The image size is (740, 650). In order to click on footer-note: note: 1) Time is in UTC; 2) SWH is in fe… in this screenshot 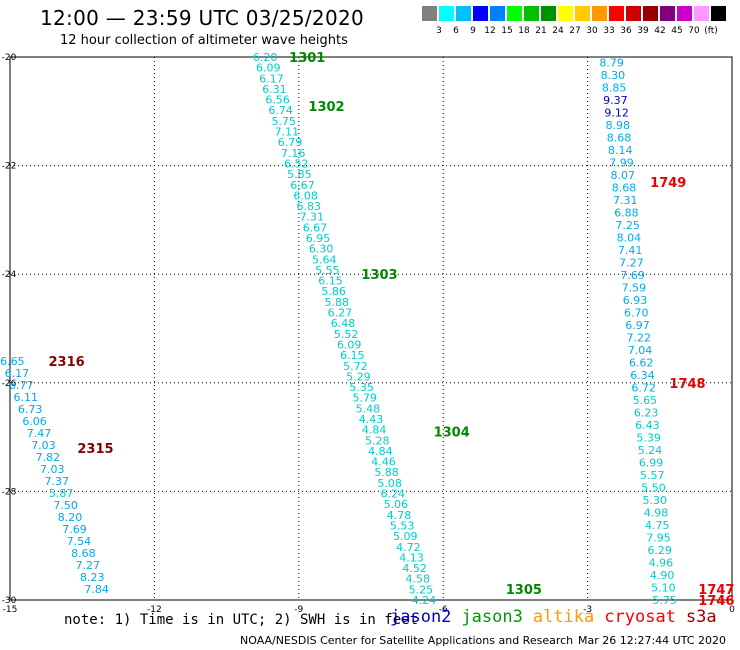, I will do `click(241, 620)`.